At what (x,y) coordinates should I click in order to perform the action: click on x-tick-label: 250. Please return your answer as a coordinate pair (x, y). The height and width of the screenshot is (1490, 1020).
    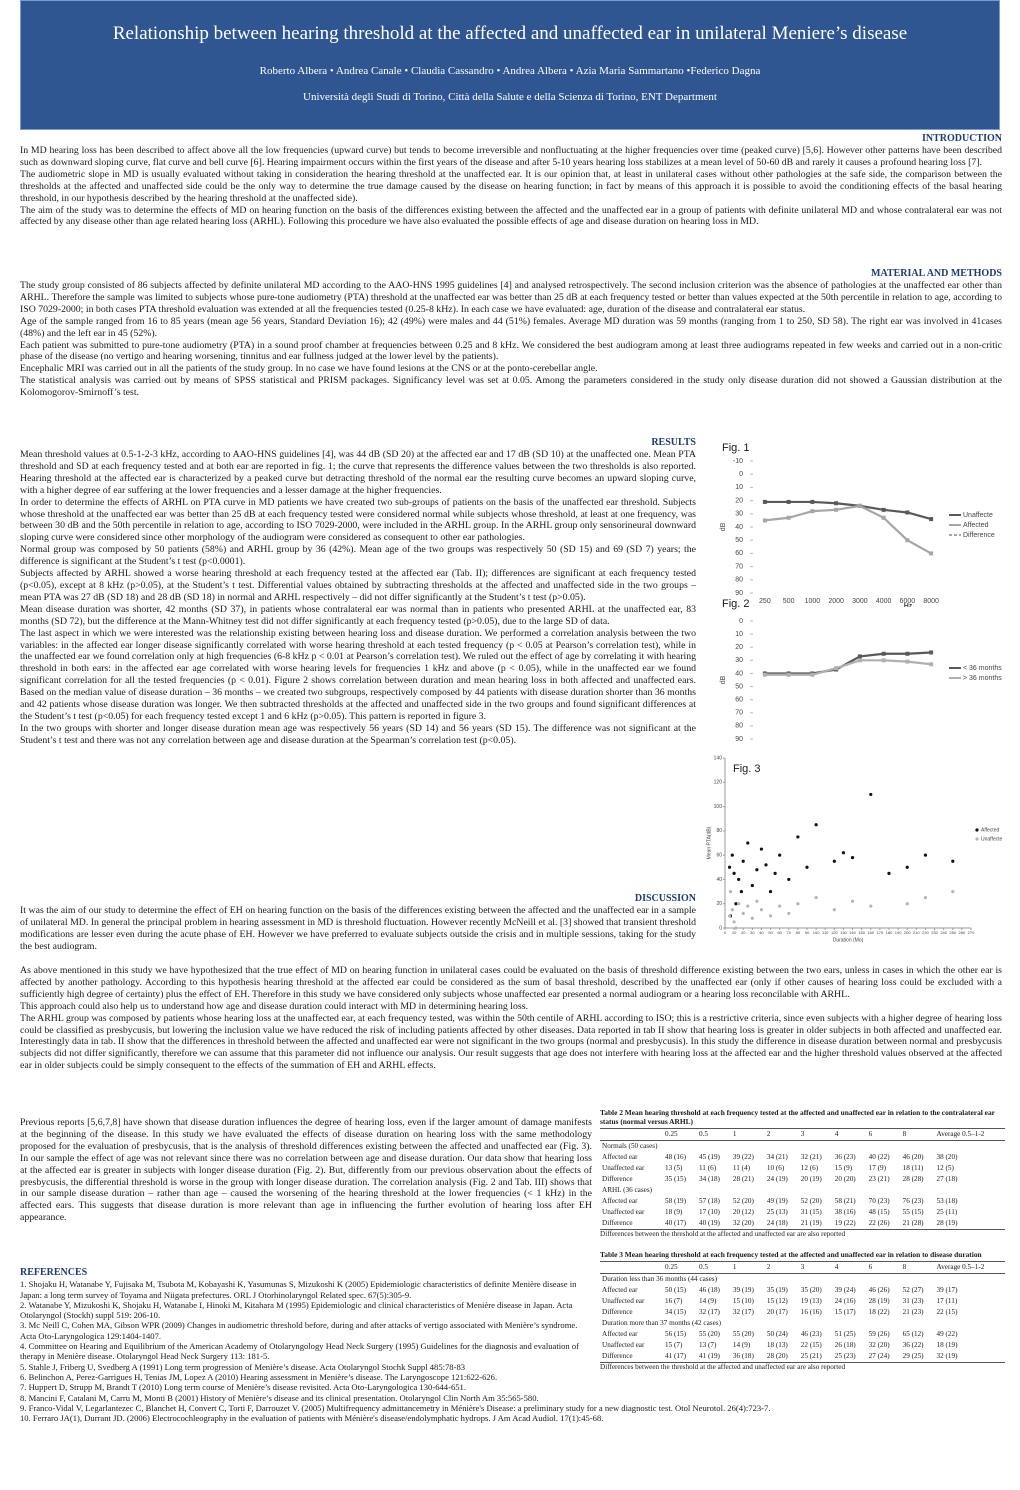
    Looking at the image, I should click on (952, 932).